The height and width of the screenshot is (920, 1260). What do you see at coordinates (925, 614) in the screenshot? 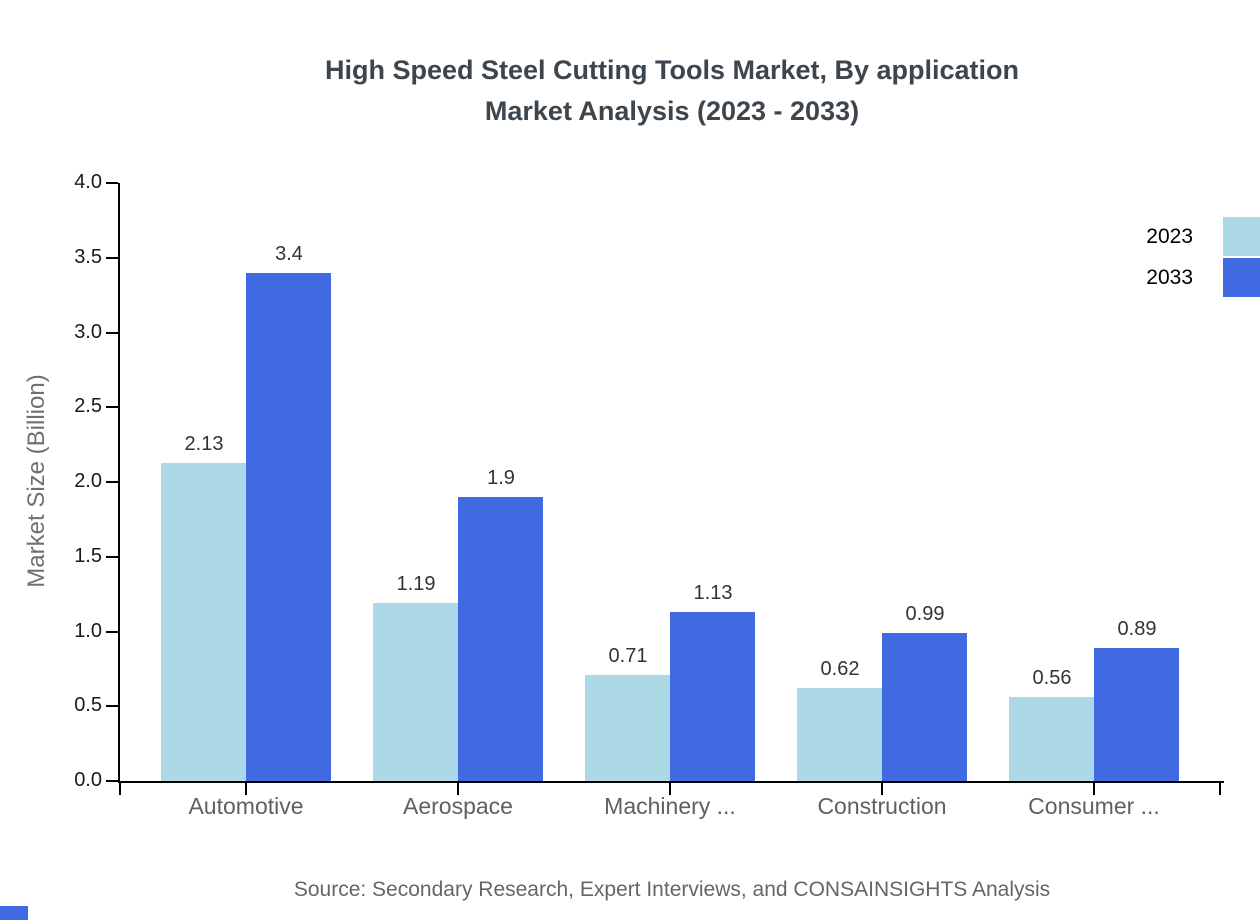
I see `bar-value-label: 0.99` at bounding box center [925, 614].